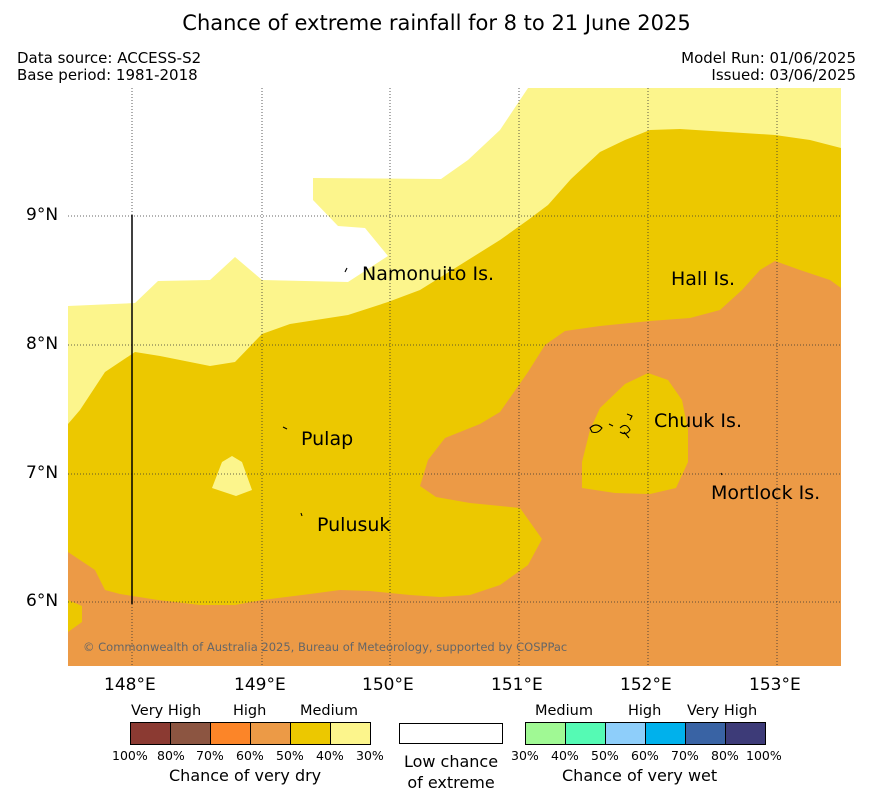 This screenshot has height=804, width=873. I want to click on dry-pct-80: 80%, so click(171, 755).